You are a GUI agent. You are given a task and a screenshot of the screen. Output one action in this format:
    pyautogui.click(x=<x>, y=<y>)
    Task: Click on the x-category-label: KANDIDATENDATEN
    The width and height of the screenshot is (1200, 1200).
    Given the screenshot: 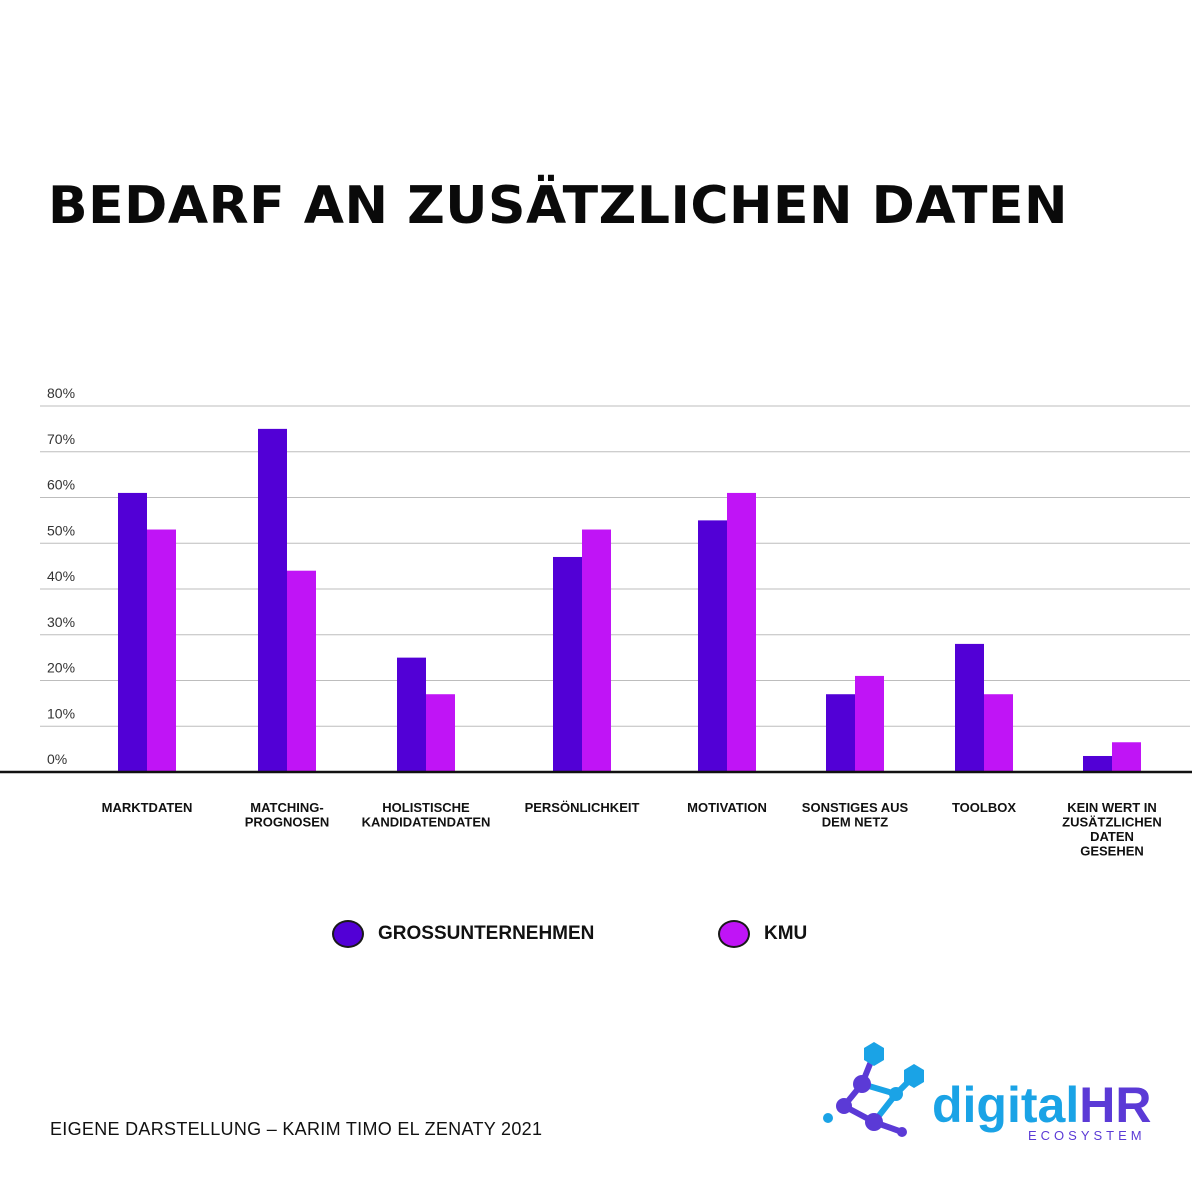 What is the action you would take?
    pyautogui.click(x=426, y=822)
    